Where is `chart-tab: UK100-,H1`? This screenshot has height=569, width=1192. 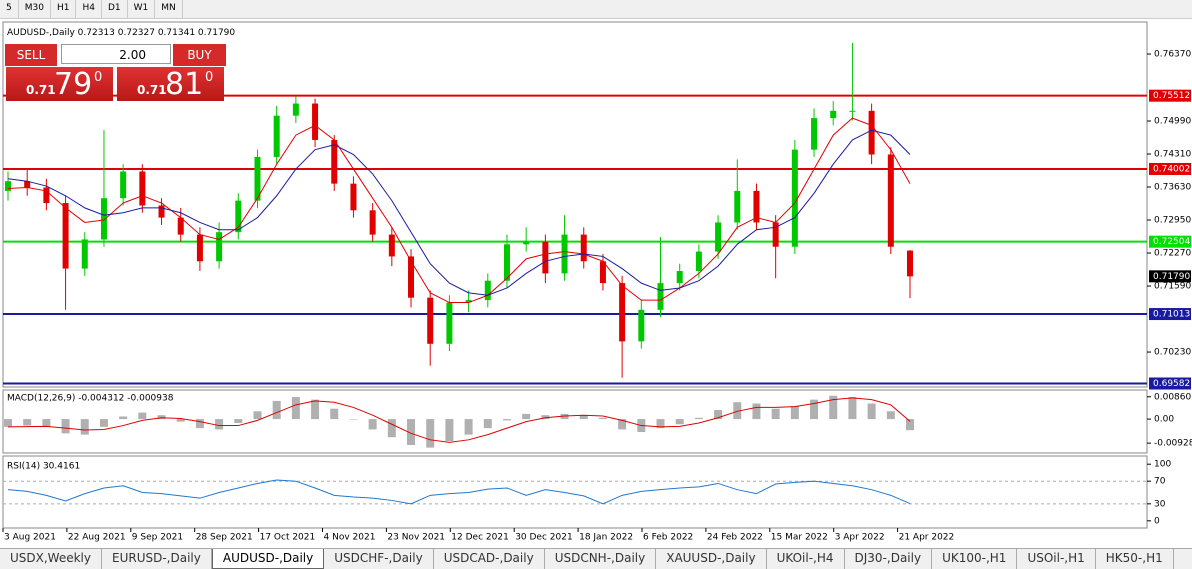 chart-tab: UK100-,H1 is located at coordinates (975, 559).